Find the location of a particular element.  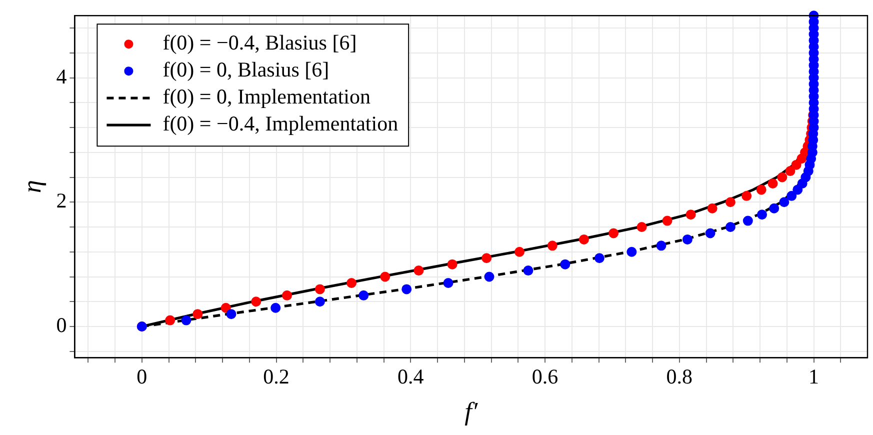

legend-label: f(0) = 0, Implementation is located at coordinates (266, 96).